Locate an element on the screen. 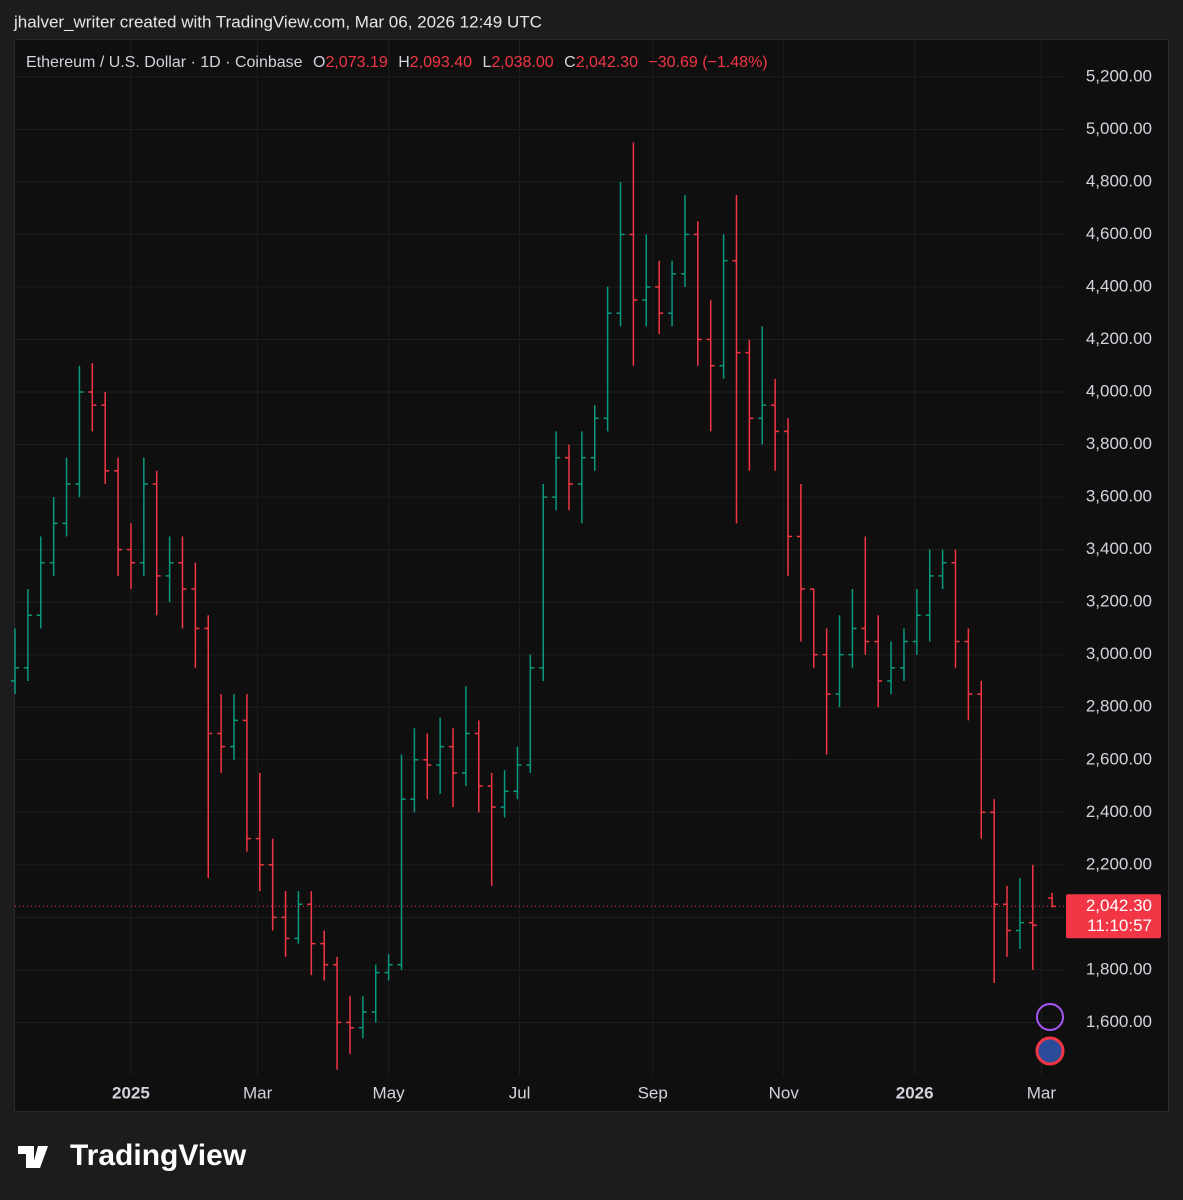  y-tick-label: 2,200.00 is located at coordinates (1119, 863).